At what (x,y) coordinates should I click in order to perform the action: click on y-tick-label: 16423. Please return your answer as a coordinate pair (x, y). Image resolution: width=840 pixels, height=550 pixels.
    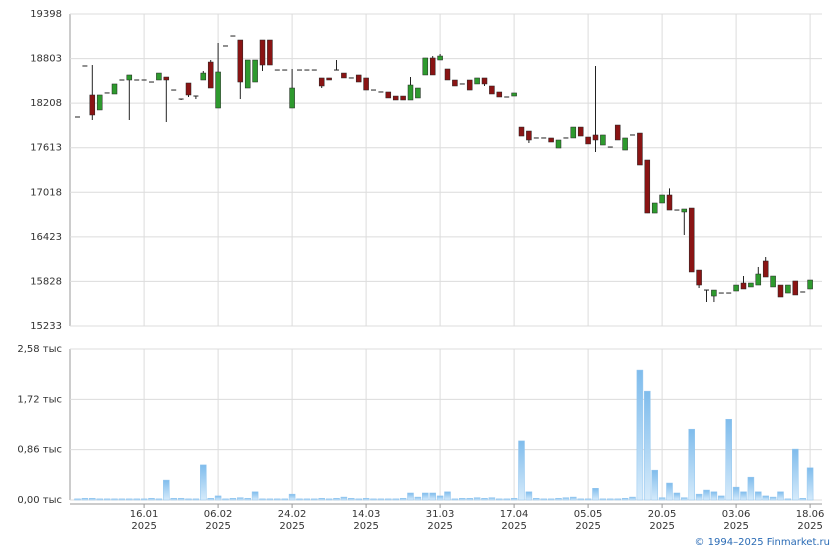
    Looking at the image, I should click on (46, 237).